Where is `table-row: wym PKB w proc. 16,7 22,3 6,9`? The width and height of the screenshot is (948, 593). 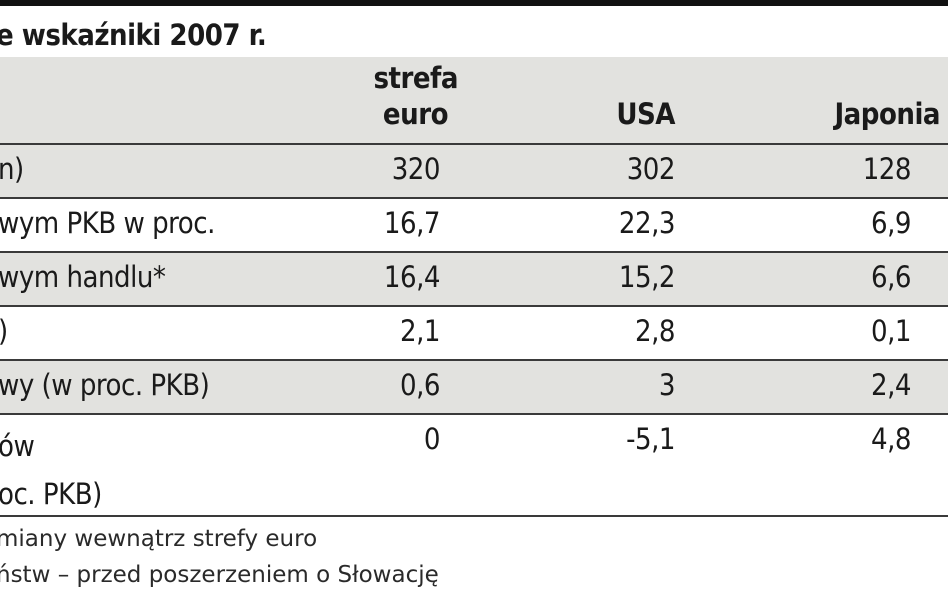
table-row: wym PKB w proc. 16,7 22,3 6,9 is located at coordinates (474, 224).